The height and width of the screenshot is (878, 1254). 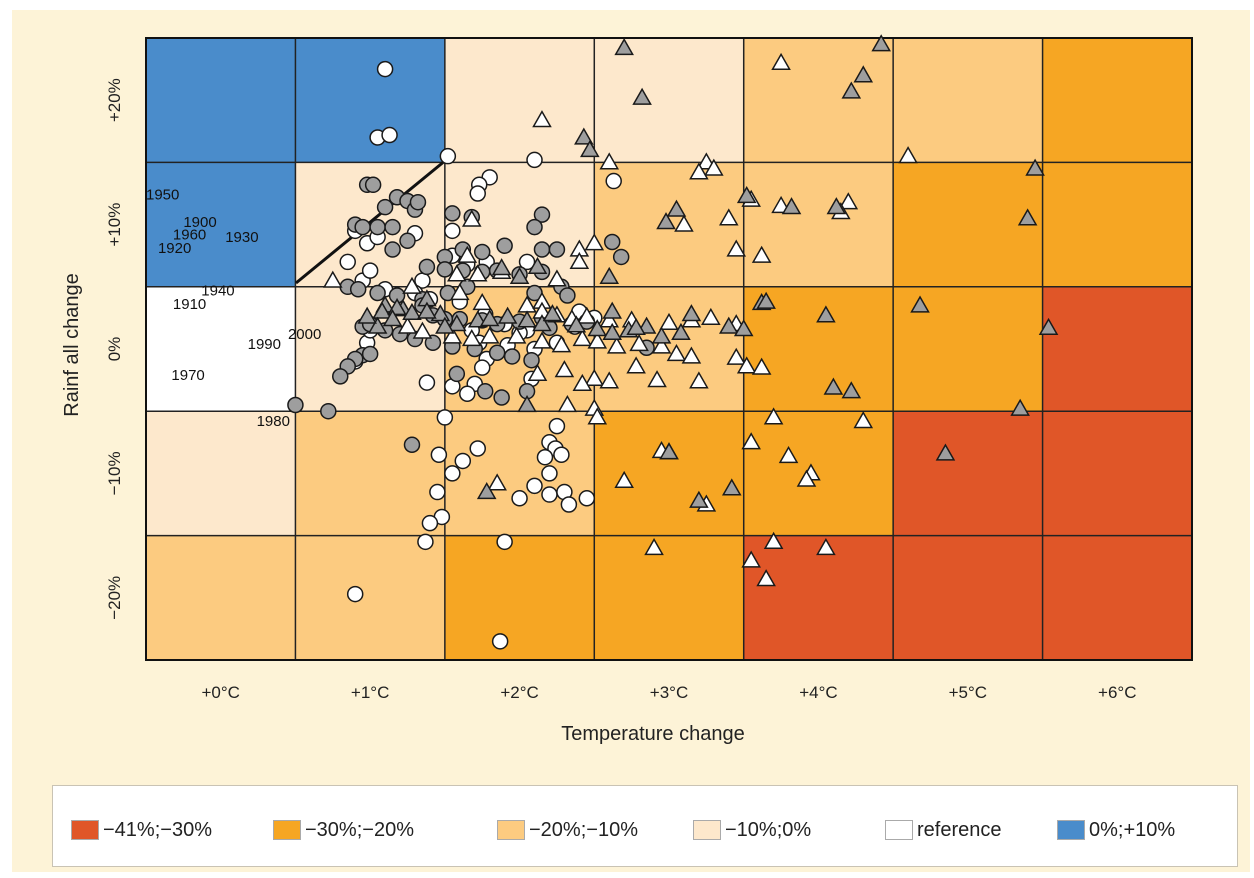 I want to click on y-tick-label: +20%, so click(x=114, y=100).